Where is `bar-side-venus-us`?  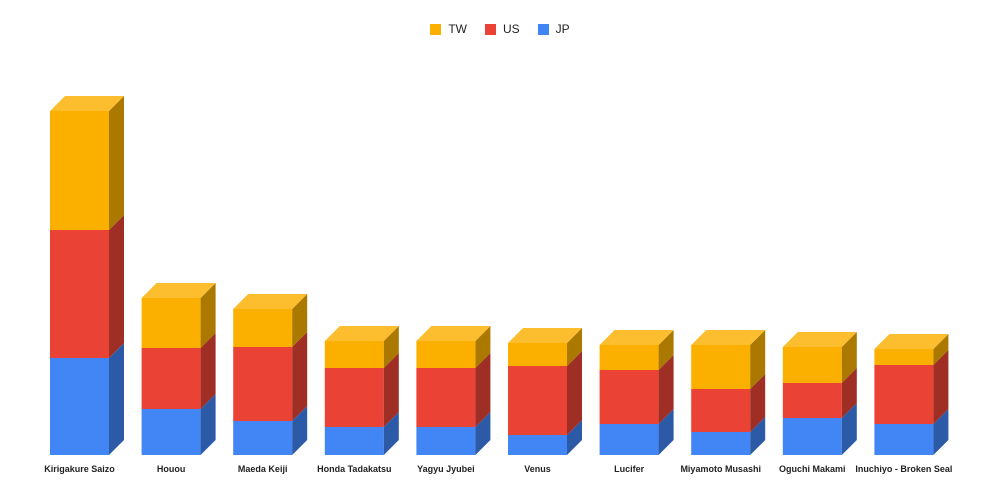 bar-side-venus-us is located at coordinates (574, 393).